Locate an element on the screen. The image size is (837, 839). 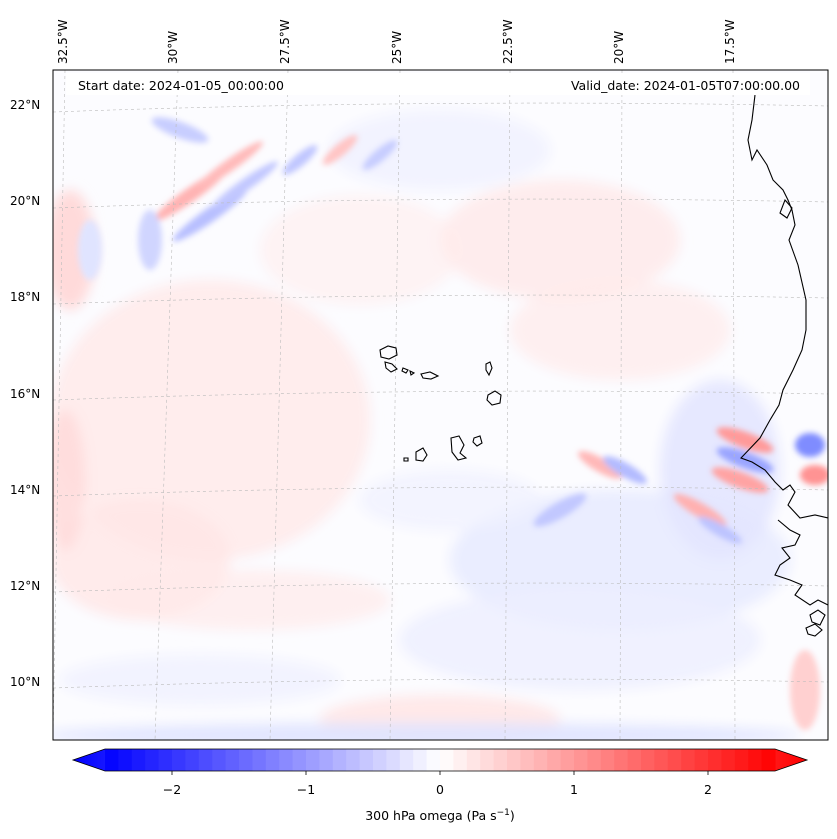
lon-label-25w: 25°W is located at coordinates (397, 47).